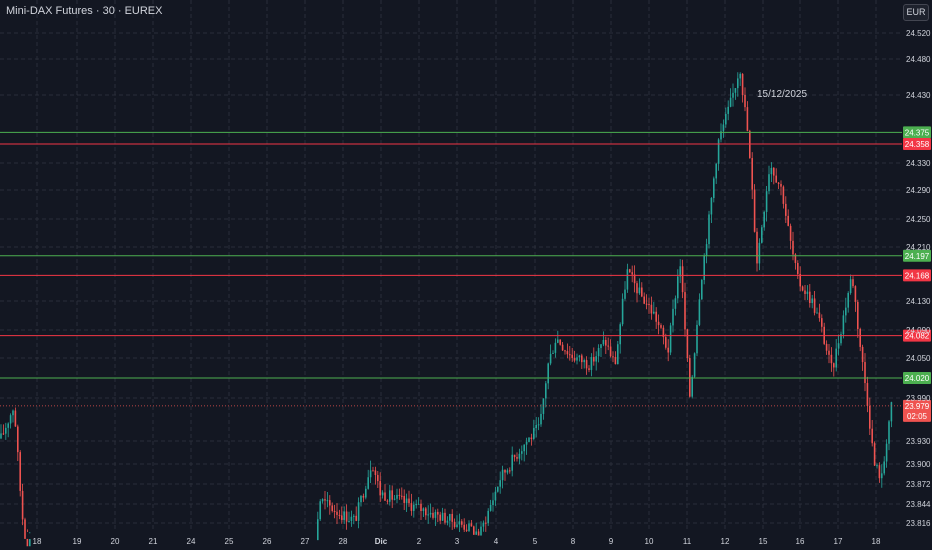 Image resolution: width=932 pixels, height=550 pixels. I want to click on x-axis-tick-label: 9, so click(611, 541).